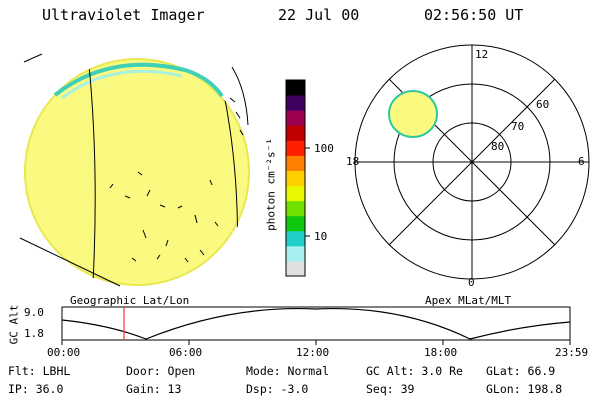 The height and width of the screenshot is (400, 600). Describe the element at coordinates (34, 333) in the screenshot. I see `orbit-ytick-1.8: 1.8` at that location.